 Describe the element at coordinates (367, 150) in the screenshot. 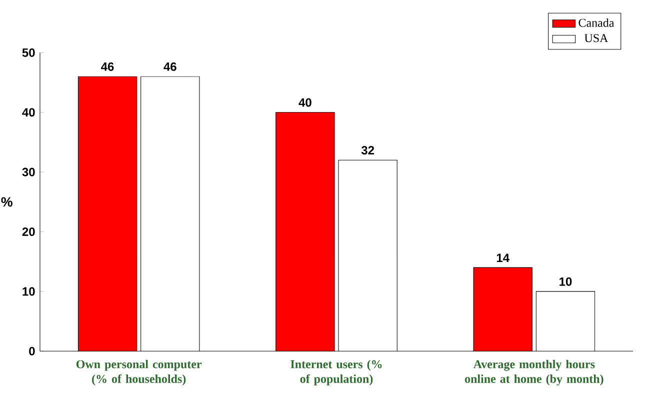

I see `data-label: 32` at that location.